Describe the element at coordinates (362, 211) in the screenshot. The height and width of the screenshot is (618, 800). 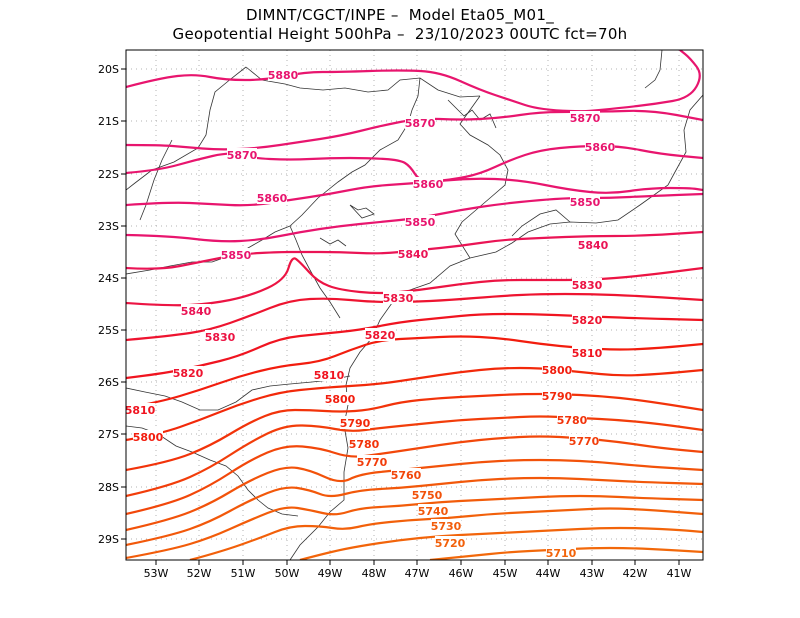
I see `islands-center` at that location.